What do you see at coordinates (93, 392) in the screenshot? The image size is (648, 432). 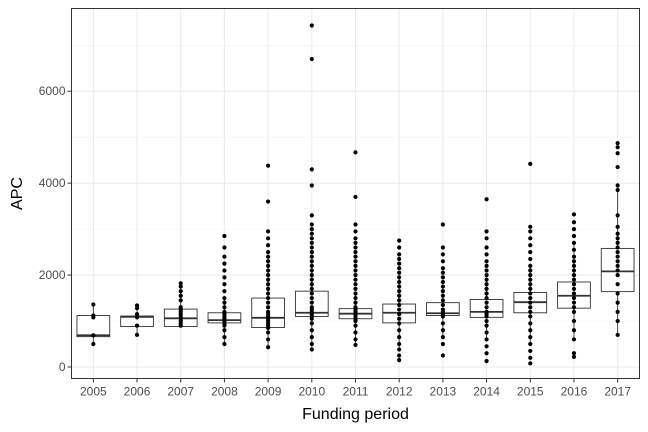 I see `x-tick-label: 2005` at bounding box center [93, 392].